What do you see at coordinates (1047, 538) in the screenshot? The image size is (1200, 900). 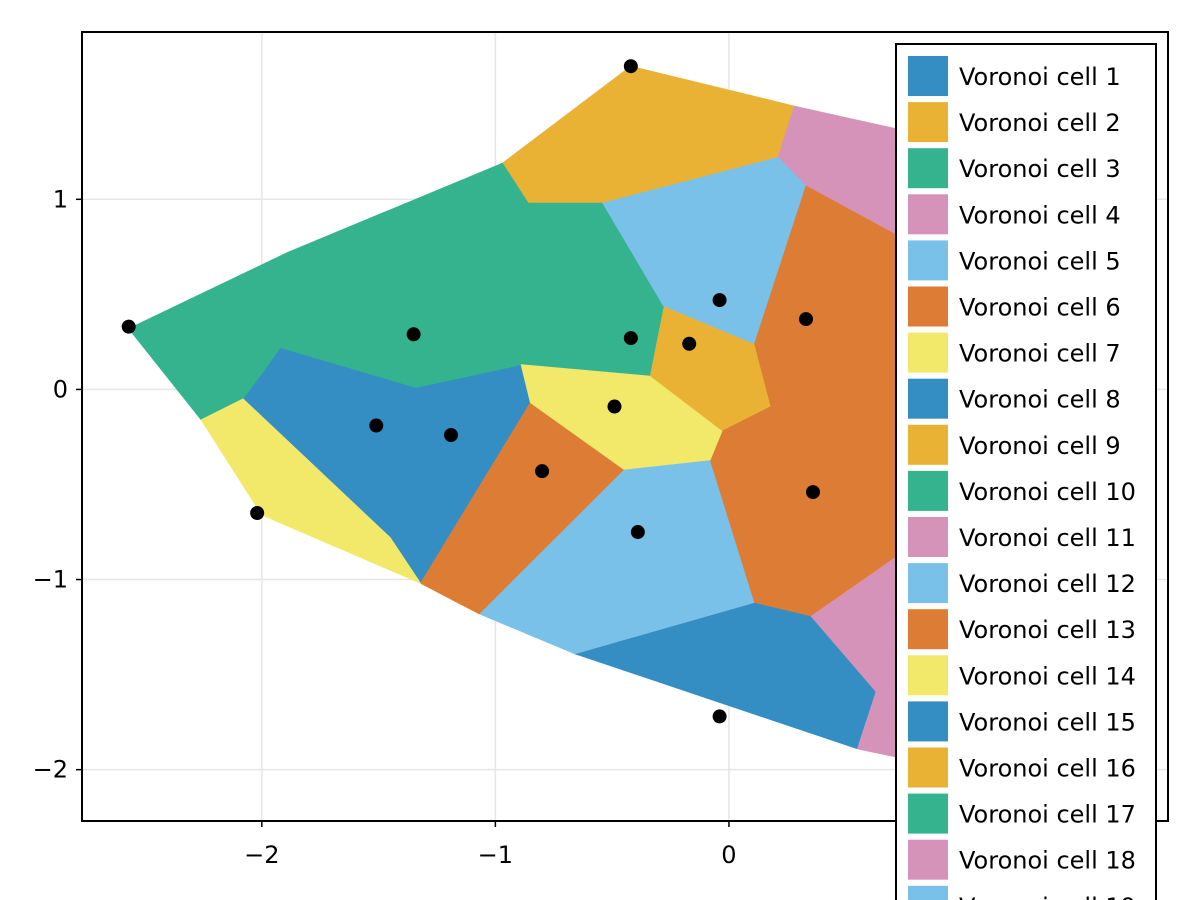 I see `legend-label: Voronoi cell 11` at bounding box center [1047, 538].